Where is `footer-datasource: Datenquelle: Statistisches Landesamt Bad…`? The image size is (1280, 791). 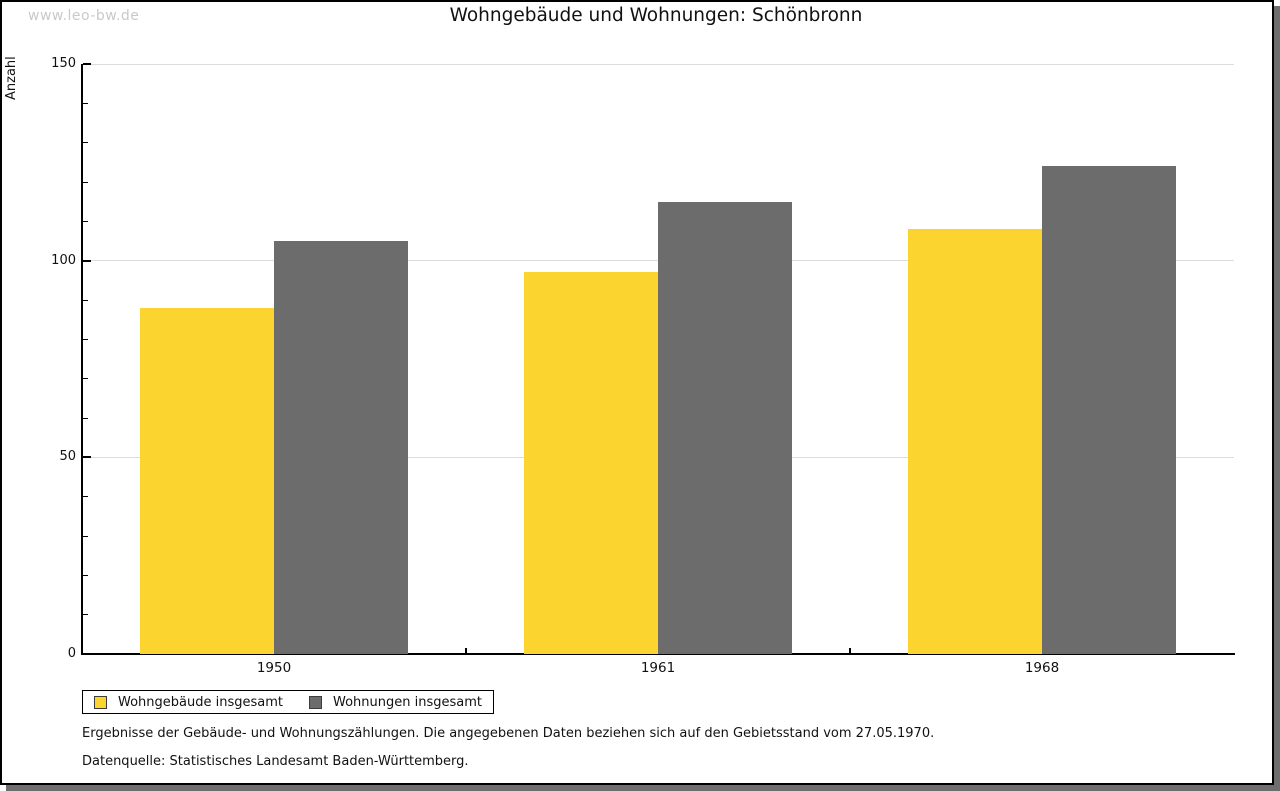 footer-datasource: Datenquelle: Statistisches Landesamt Bad… is located at coordinates (275, 761).